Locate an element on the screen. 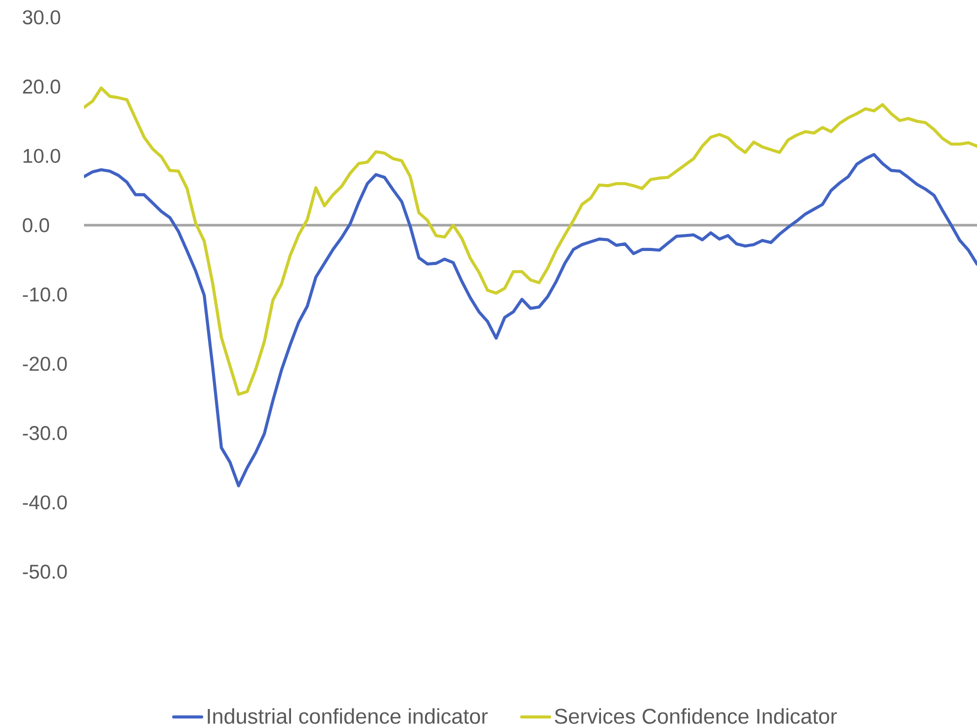  y-tick-label: -30.0 is located at coordinates (44, 433).